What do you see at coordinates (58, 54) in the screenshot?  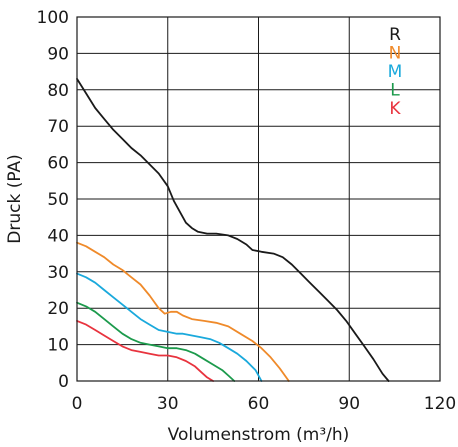 I see `y-tick-label: 90` at bounding box center [58, 54].